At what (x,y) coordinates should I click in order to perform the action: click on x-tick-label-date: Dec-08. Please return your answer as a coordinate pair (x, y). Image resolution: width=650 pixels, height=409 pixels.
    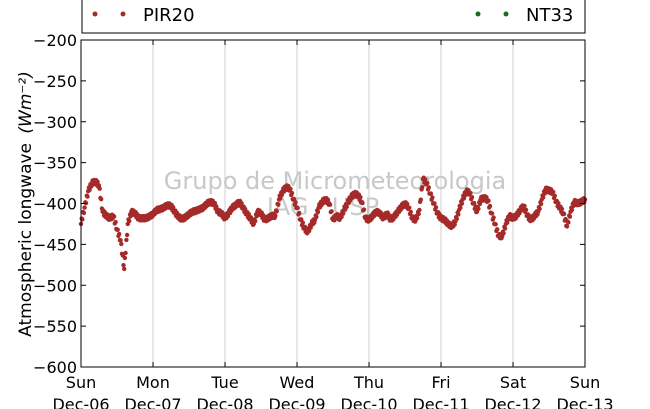
    Looking at the image, I should click on (224, 402).